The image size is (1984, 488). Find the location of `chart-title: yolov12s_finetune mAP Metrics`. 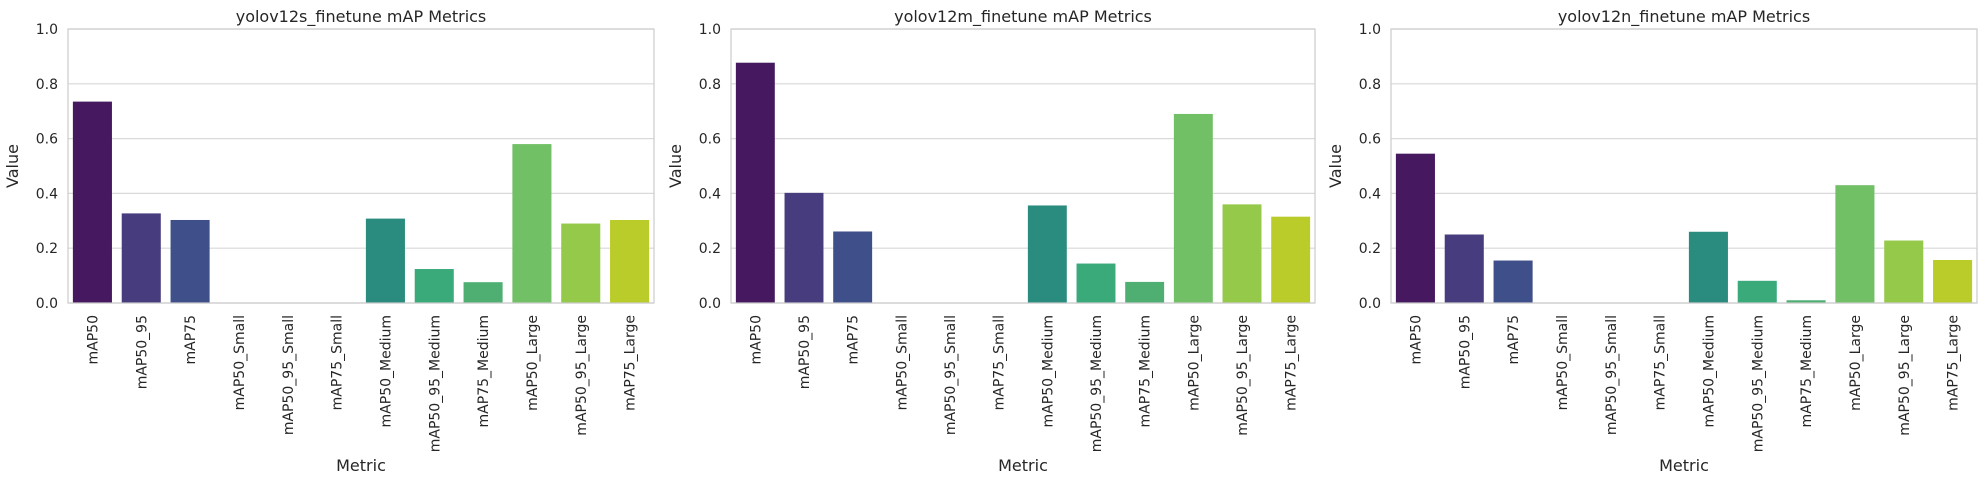

chart-title: yolov12s_finetune mAP Metrics is located at coordinates (361, 17).